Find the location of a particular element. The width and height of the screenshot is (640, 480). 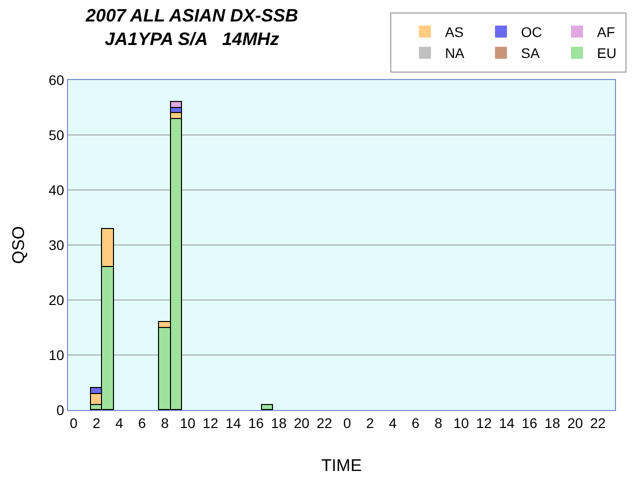

y-tick-label: 60 is located at coordinates (56, 80).